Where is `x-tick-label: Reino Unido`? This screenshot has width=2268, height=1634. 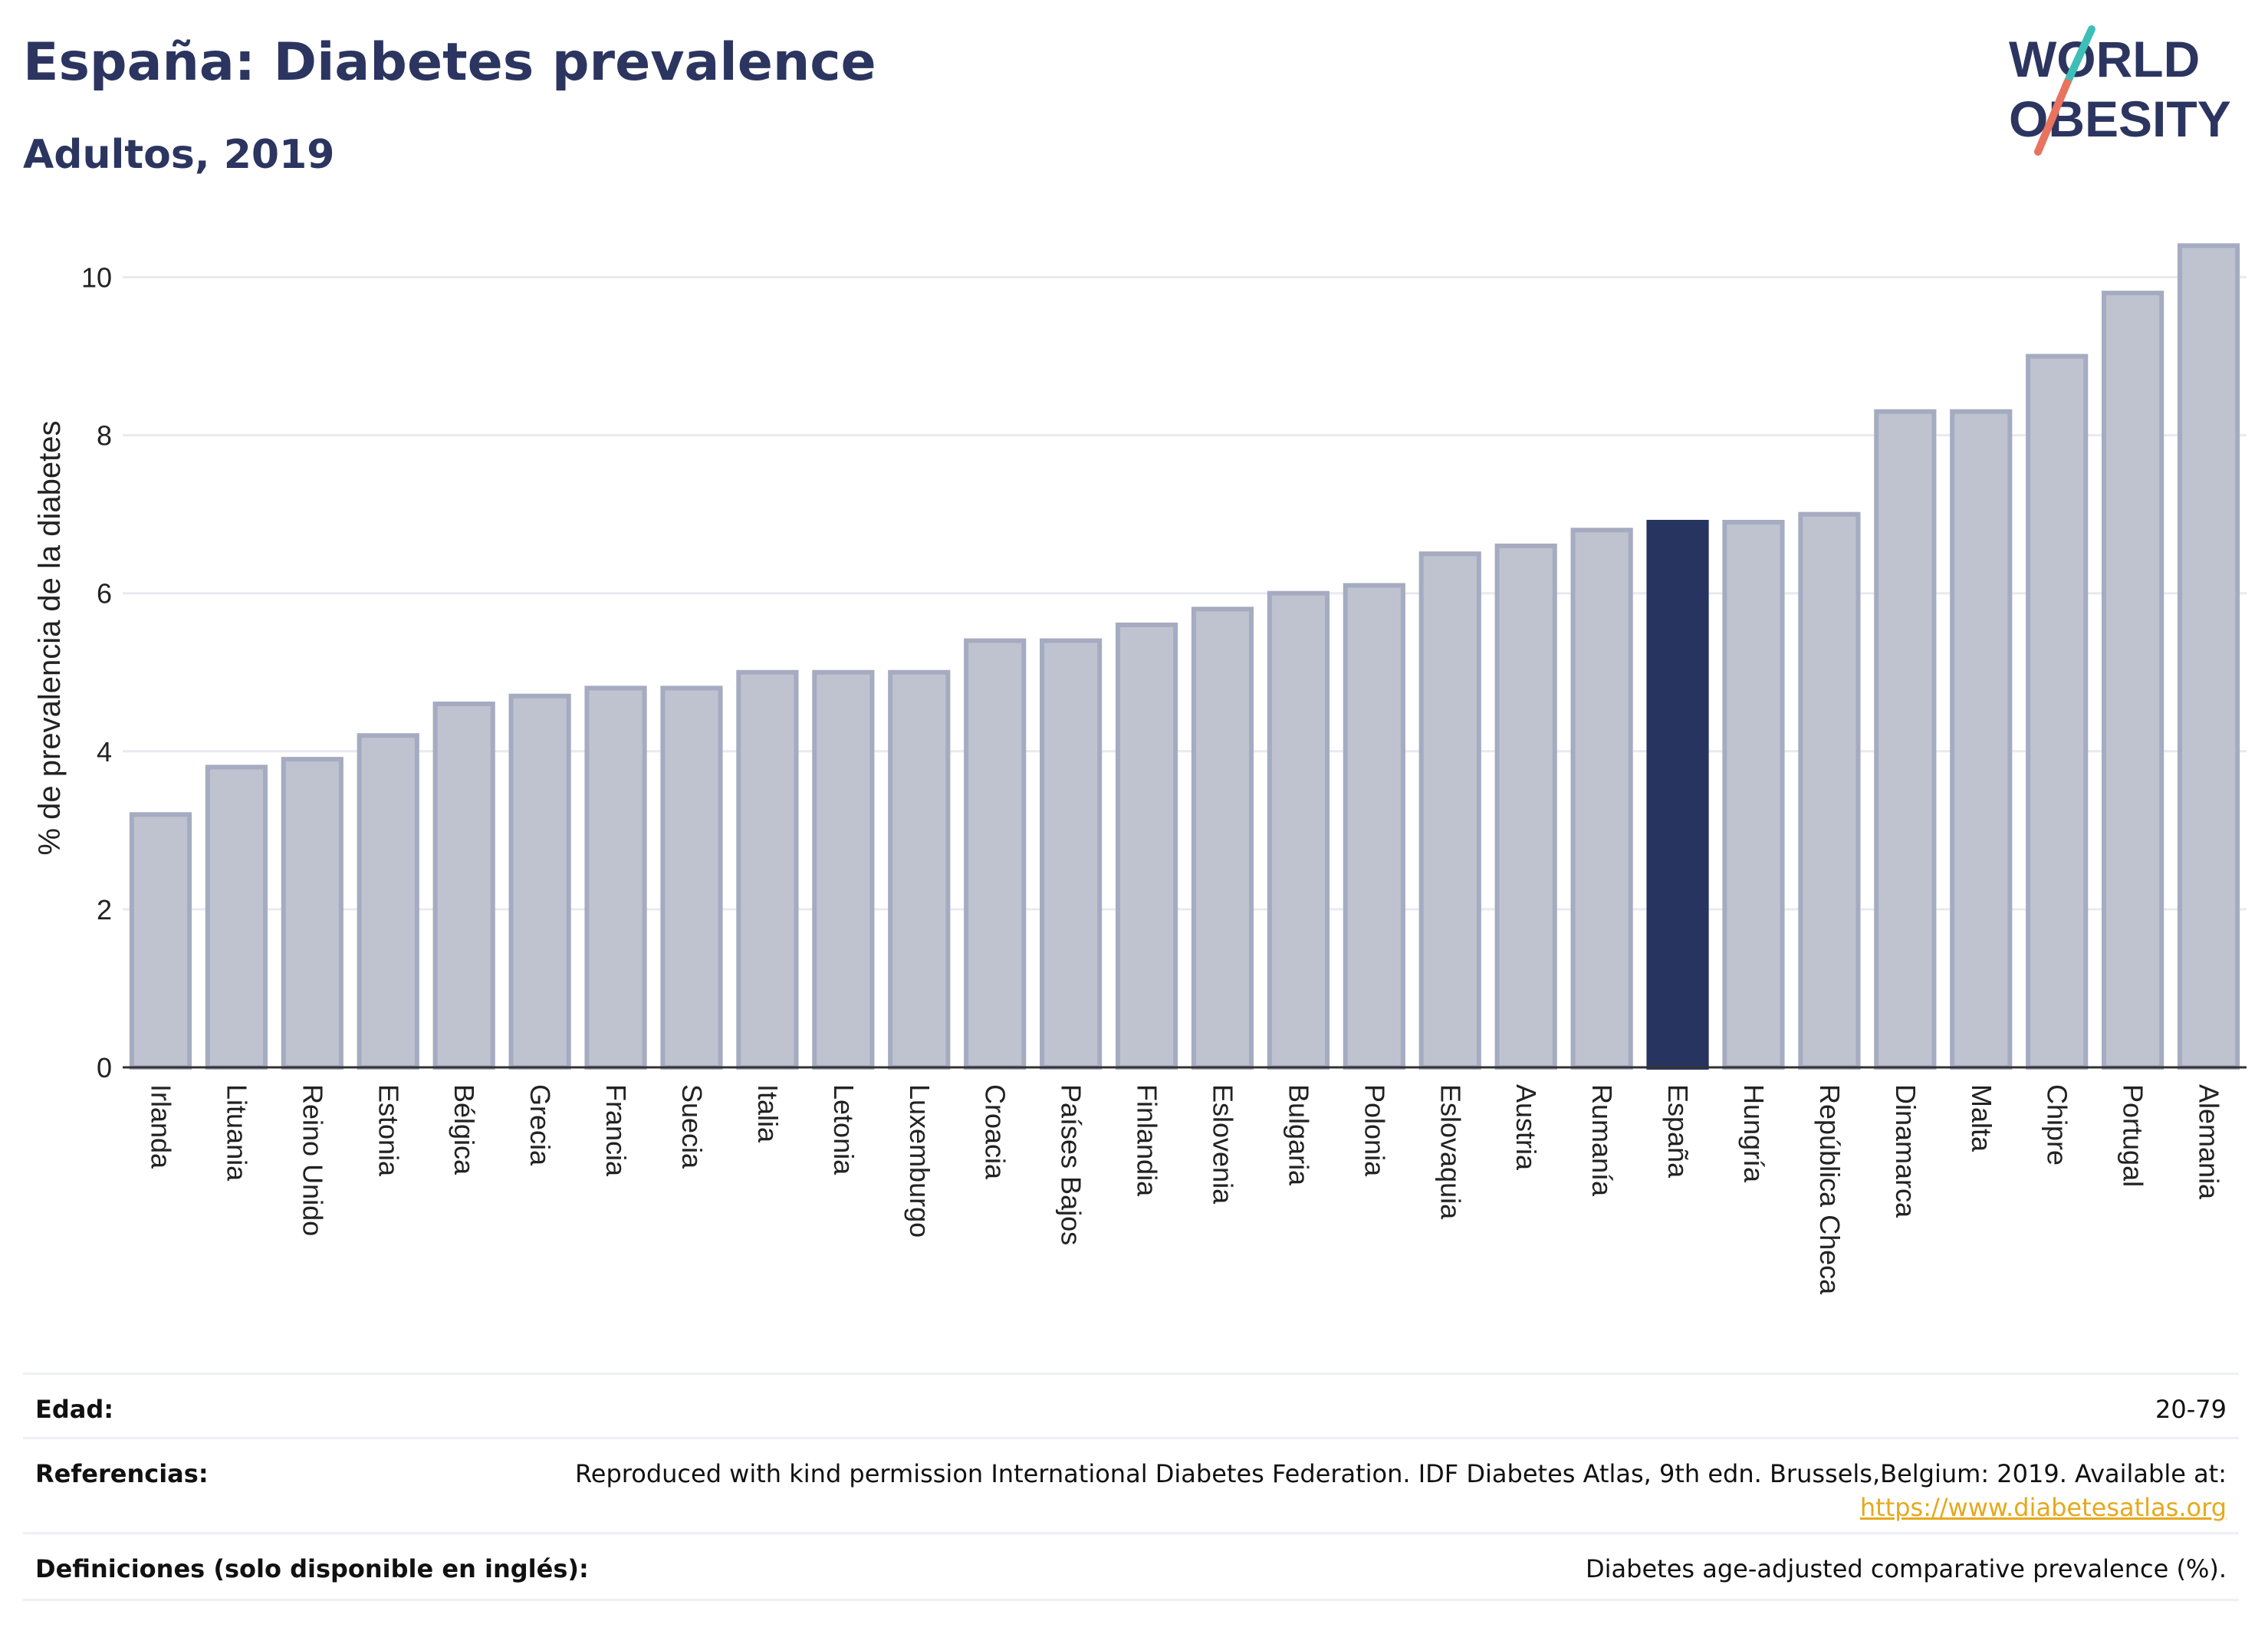
x-tick-label: Reino Unido is located at coordinates (312, 1160).